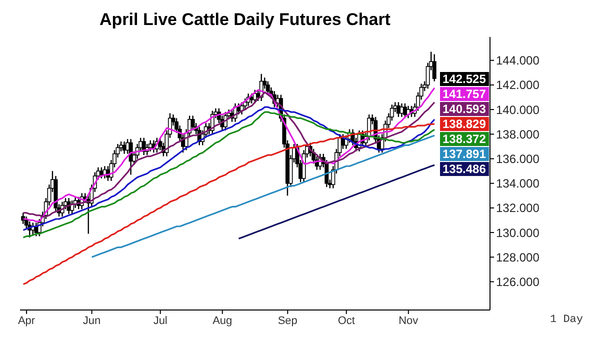 This screenshot has height=345, width=600. What do you see at coordinates (464, 139) in the screenshot?
I see `data-label: 138.372` at bounding box center [464, 139].